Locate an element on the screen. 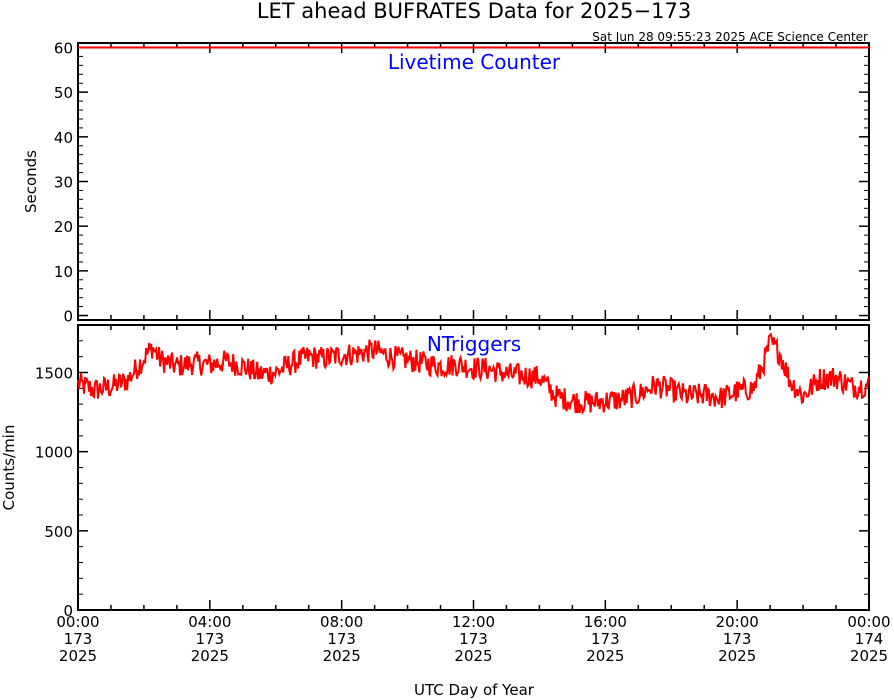 The width and height of the screenshot is (894, 700). y-tick-label: 10 is located at coordinates (63, 272).